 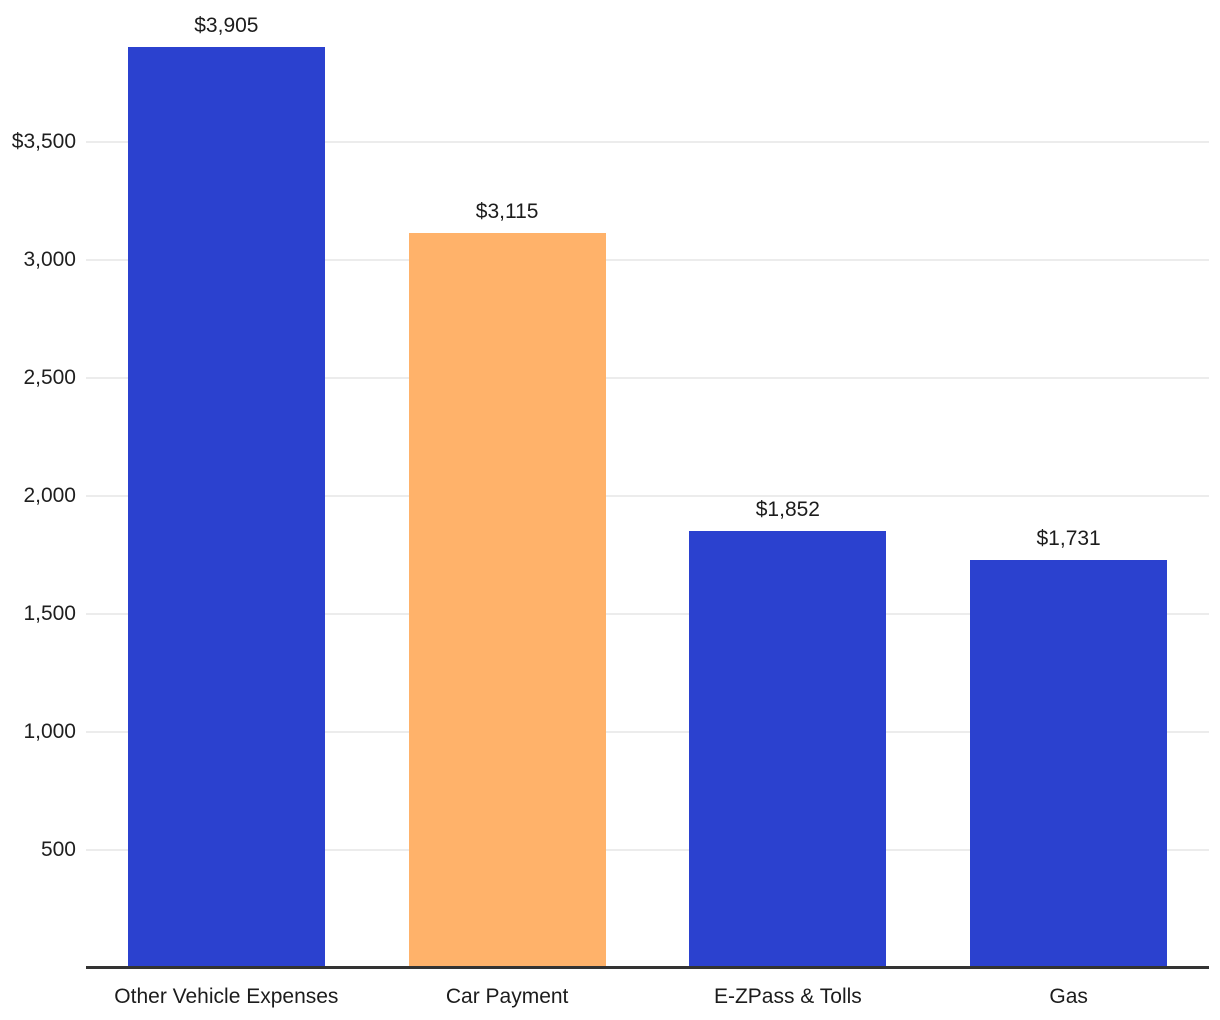 I want to click on gridline-2000, so click(x=647, y=496).